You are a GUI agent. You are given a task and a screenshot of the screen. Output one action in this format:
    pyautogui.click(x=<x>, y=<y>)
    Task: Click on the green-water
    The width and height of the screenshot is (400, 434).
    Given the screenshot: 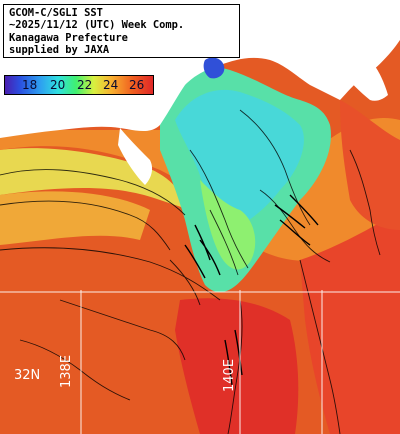 What is the action you would take?
    pyautogui.click(x=228, y=225)
    